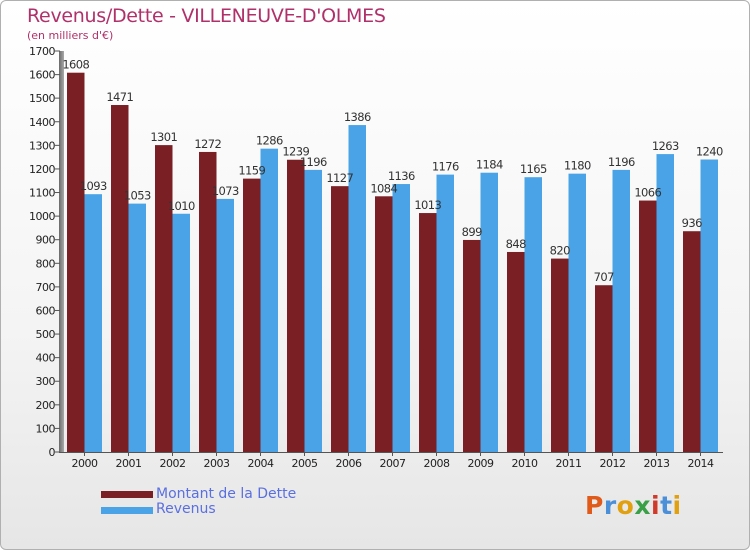 Image resolution: width=750 pixels, height=550 pixels. I want to click on x-tick-label: 2000, so click(85, 463).